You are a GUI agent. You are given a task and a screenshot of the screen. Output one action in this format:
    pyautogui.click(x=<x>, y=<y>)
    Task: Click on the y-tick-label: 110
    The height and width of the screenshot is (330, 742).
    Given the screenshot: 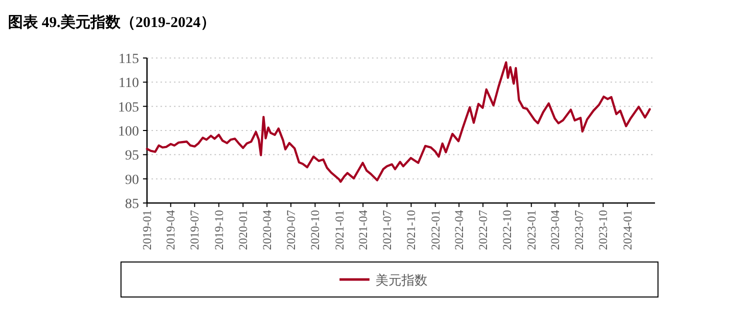 What is the action you would take?
    pyautogui.click(x=128, y=84)
    